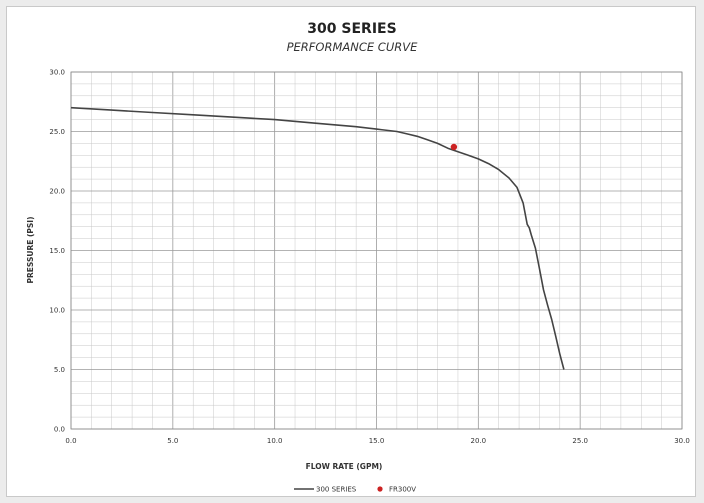 This screenshot has width=704, height=503. I want to click on x-tick-label: 20.0, so click(479, 441).